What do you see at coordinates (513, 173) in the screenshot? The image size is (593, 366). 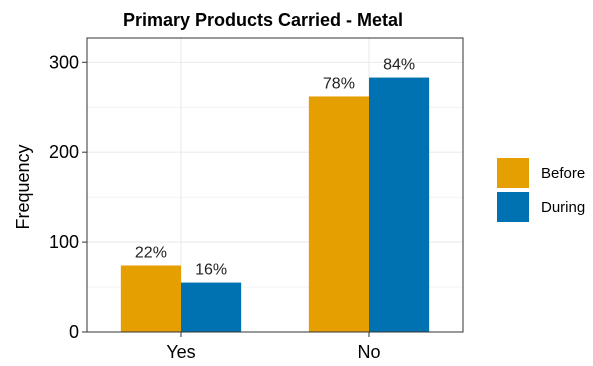 I see `legend-swatch-before` at bounding box center [513, 173].